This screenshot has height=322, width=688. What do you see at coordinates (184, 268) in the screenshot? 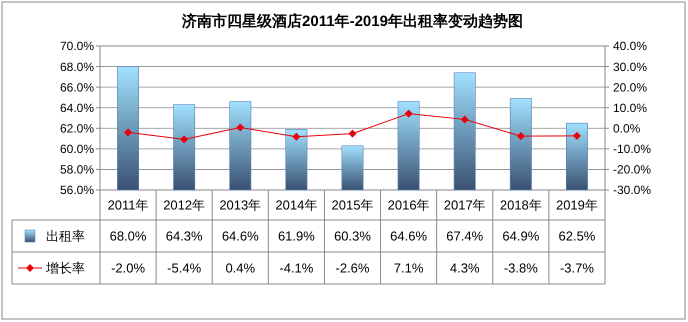
I see `data-label: -5.4%` at bounding box center [184, 268].